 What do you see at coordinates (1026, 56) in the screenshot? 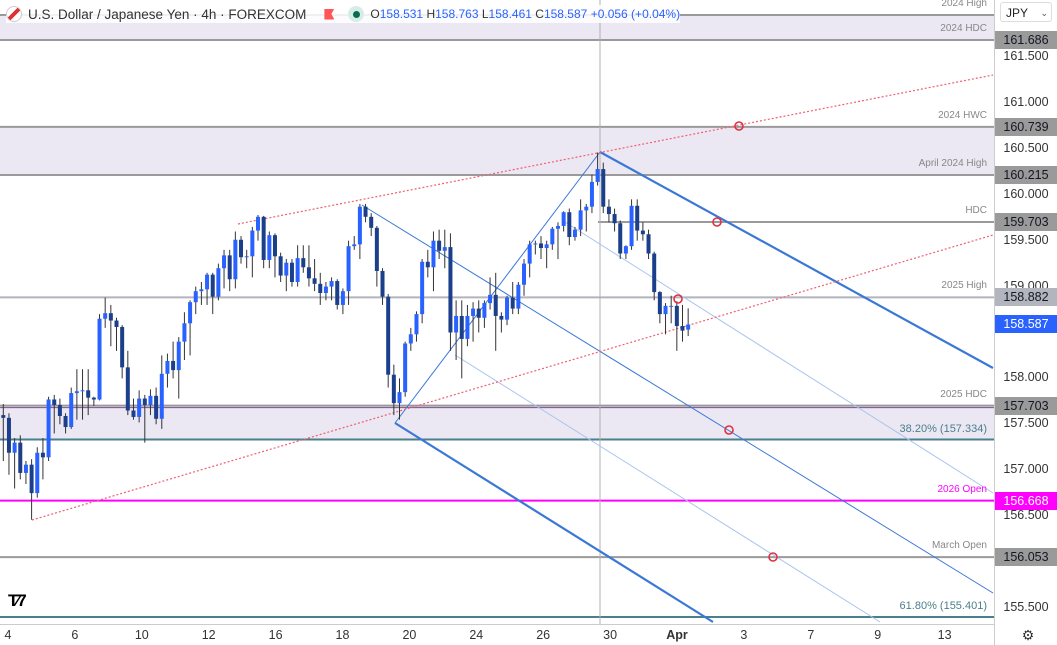
I see `price-tick: 161.500` at bounding box center [1026, 56].